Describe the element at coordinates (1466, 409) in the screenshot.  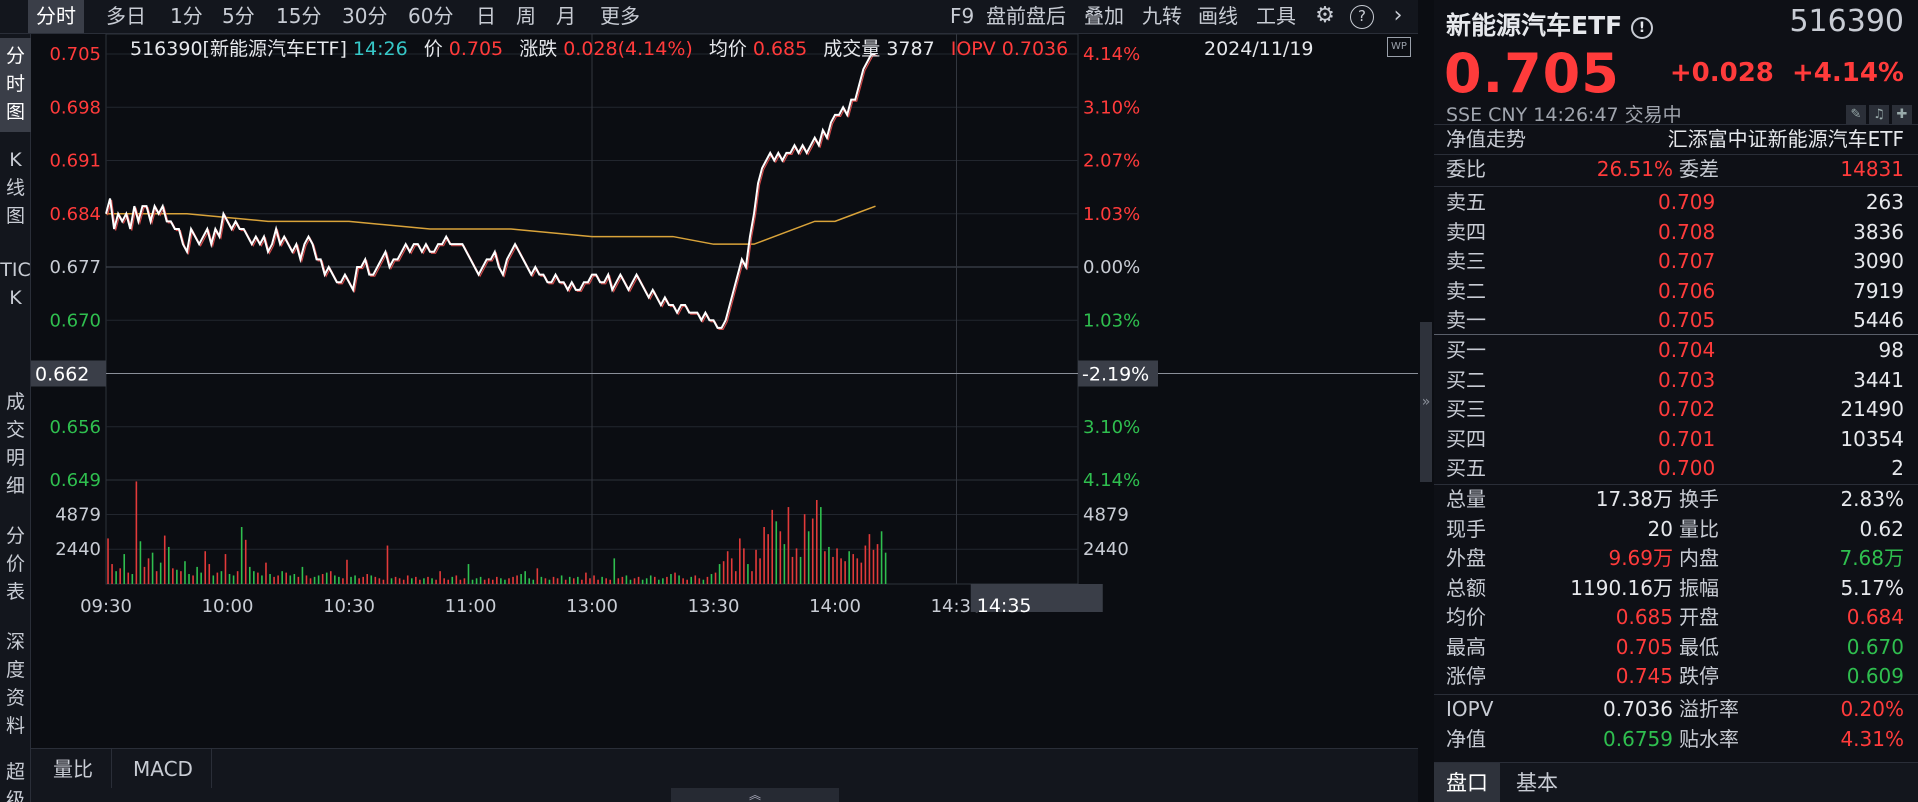
I see `bid-level-label: 买三` at that location.